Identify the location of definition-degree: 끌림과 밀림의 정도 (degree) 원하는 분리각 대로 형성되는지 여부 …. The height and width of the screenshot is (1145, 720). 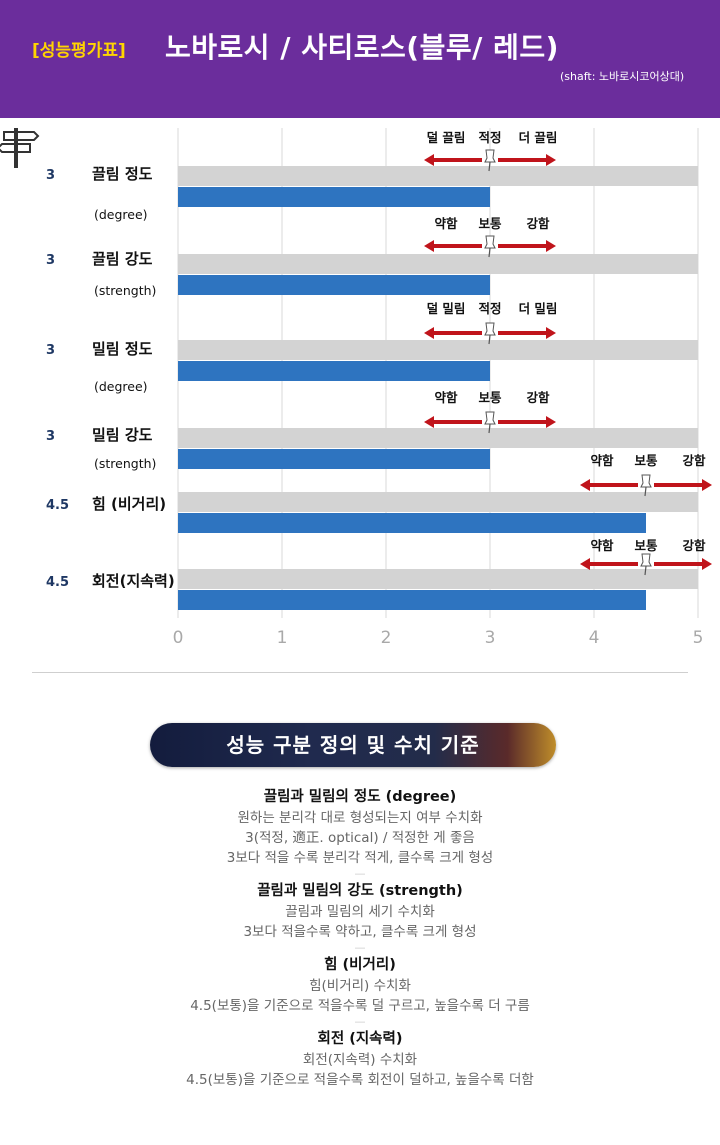
(360, 833).